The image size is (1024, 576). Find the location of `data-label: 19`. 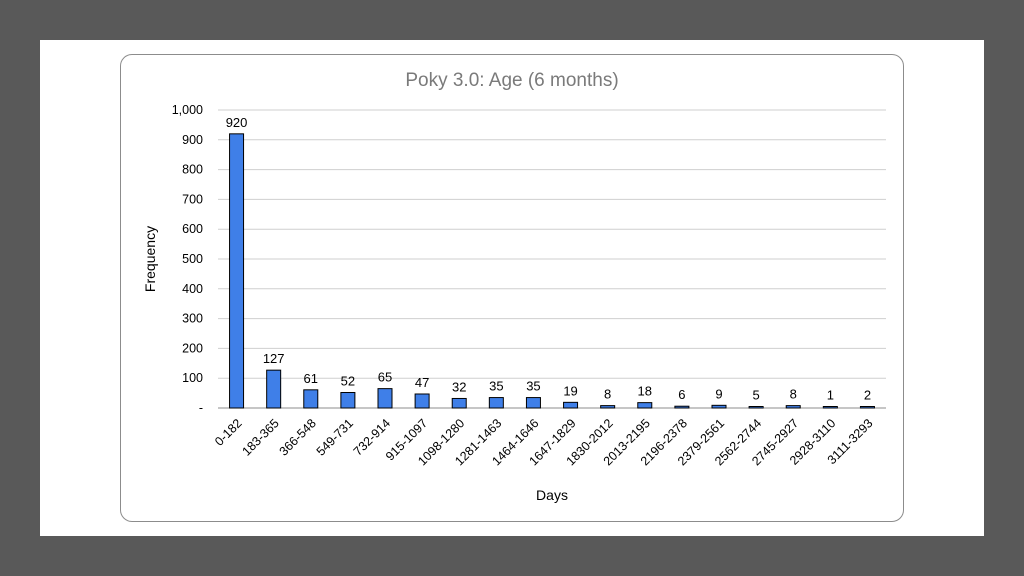

data-label: 19 is located at coordinates (570, 390).